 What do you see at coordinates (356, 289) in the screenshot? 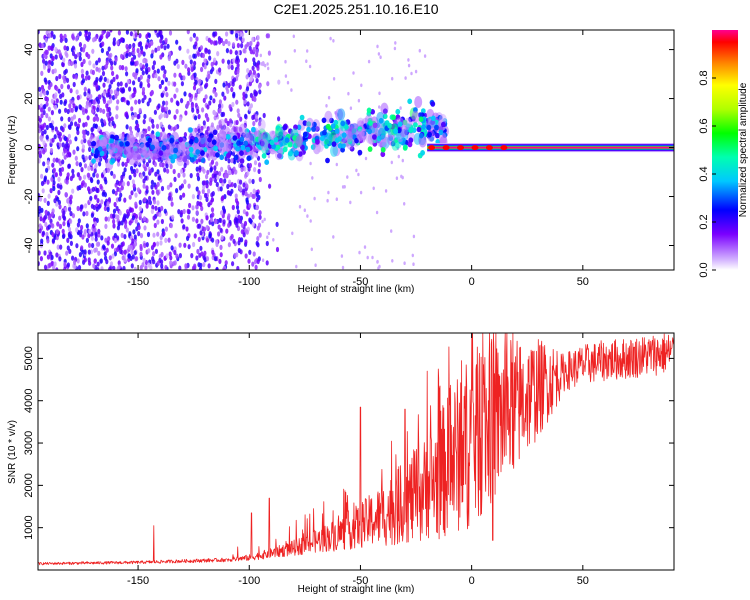
I see `heatmap-x-label: Height of straight line (km)` at bounding box center [356, 289].